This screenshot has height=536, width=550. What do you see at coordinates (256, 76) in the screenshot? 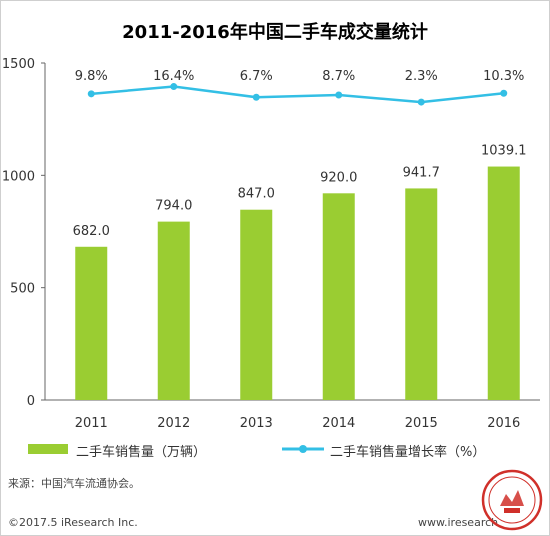
I see `growth-value-label: 6.7%` at bounding box center [256, 76].